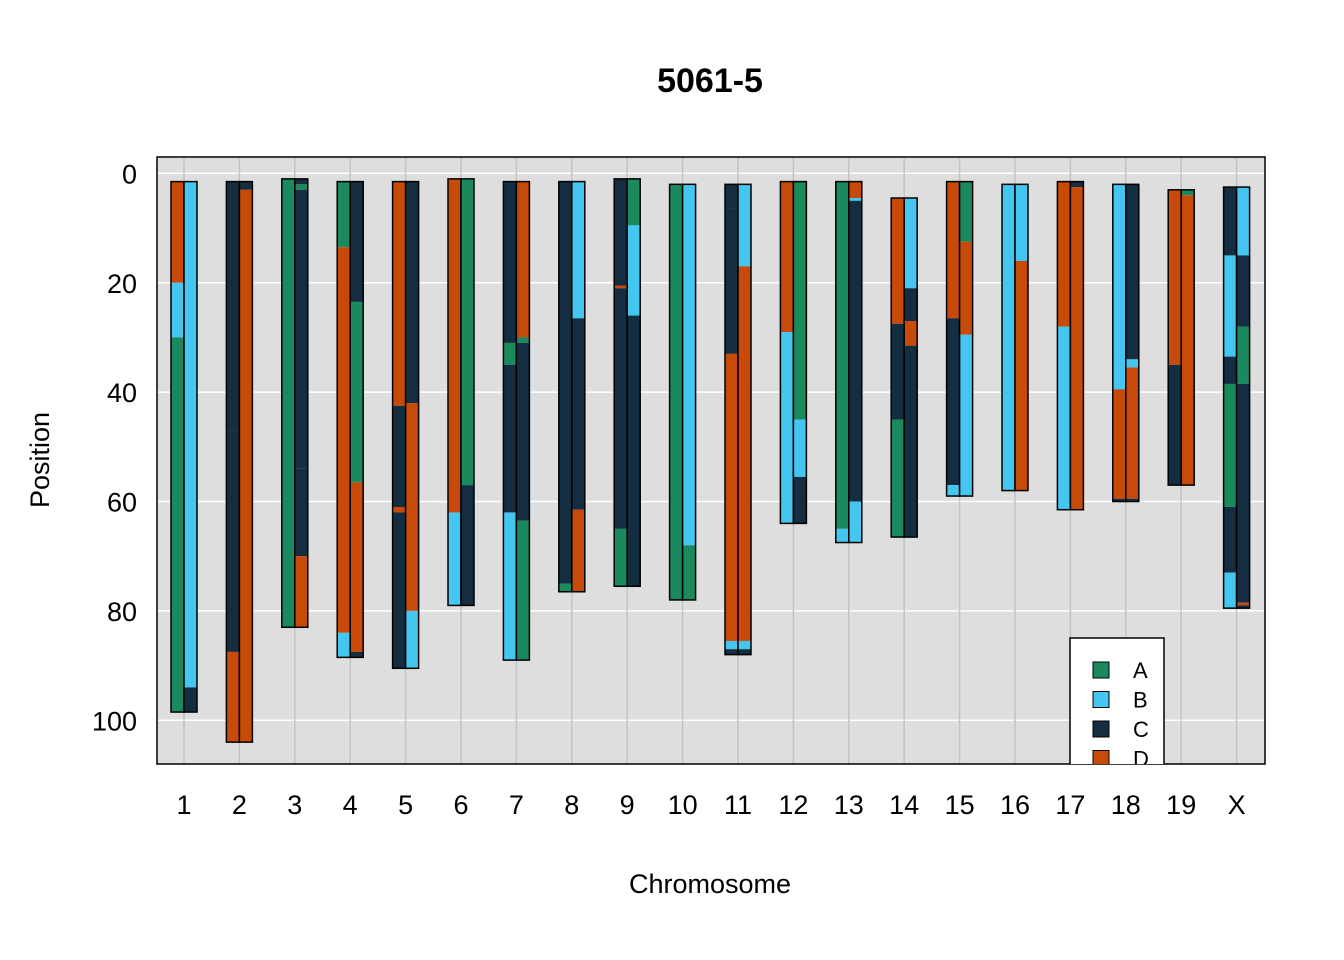 This screenshot has width=1344, height=960. What do you see at coordinates (627, 805) in the screenshot?
I see `x-tick-label: 9` at bounding box center [627, 805].